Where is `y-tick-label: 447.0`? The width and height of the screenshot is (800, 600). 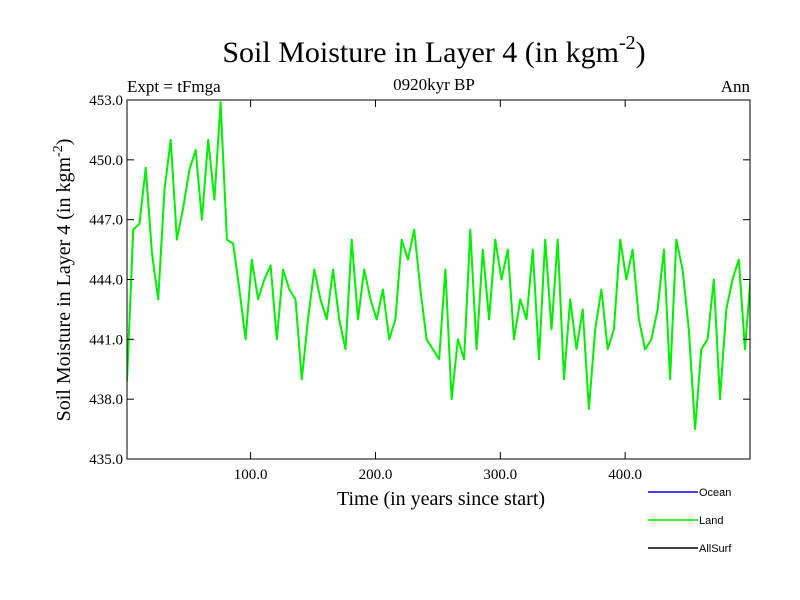
y-tick-label: 447.0 is located at coordinates (106, 221).